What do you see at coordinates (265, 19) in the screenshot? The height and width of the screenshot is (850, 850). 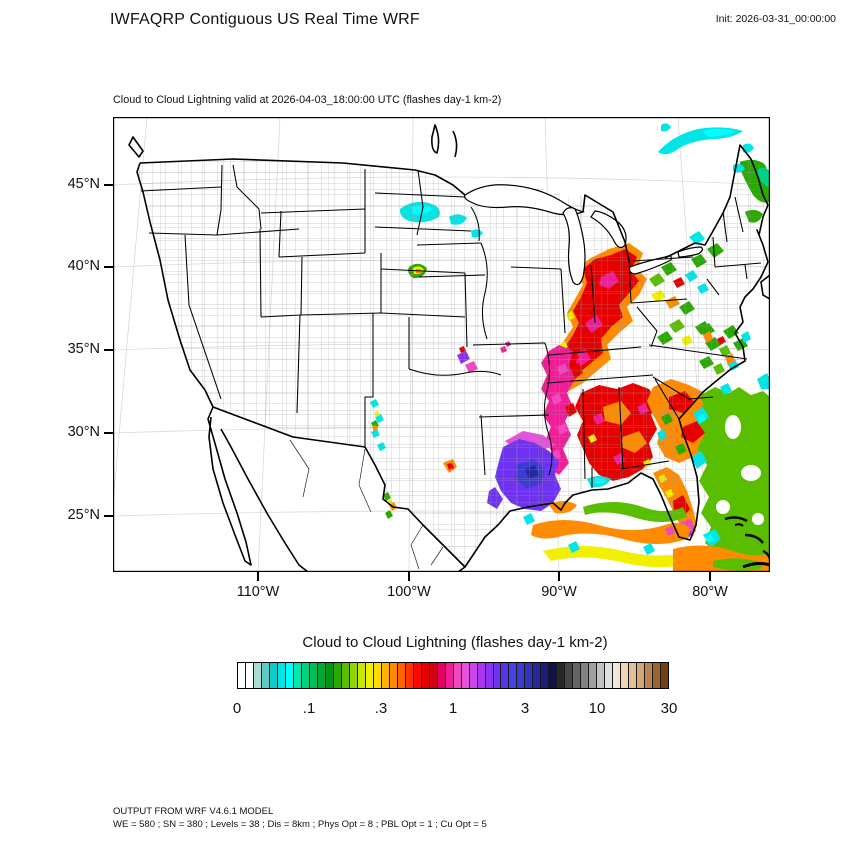 I see `page-title: IWFAQRP Contiguous US Real Time WRF` at bounding box center [265, 19].